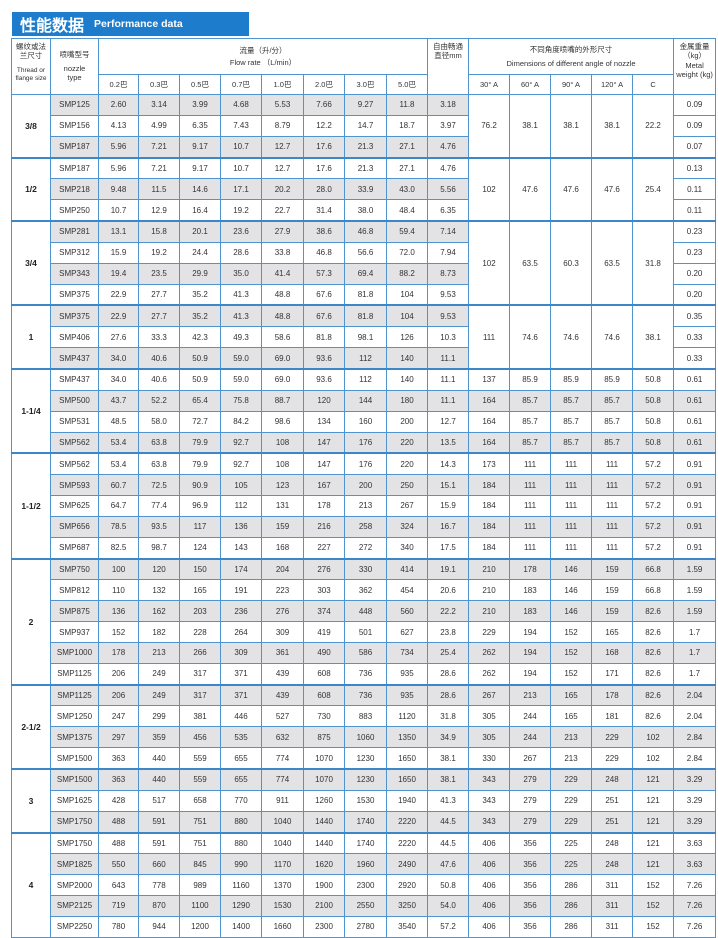 The width and height of the screenshot is (718, 938). I want to click on title-cn: 性能数据, so click(52, 25).